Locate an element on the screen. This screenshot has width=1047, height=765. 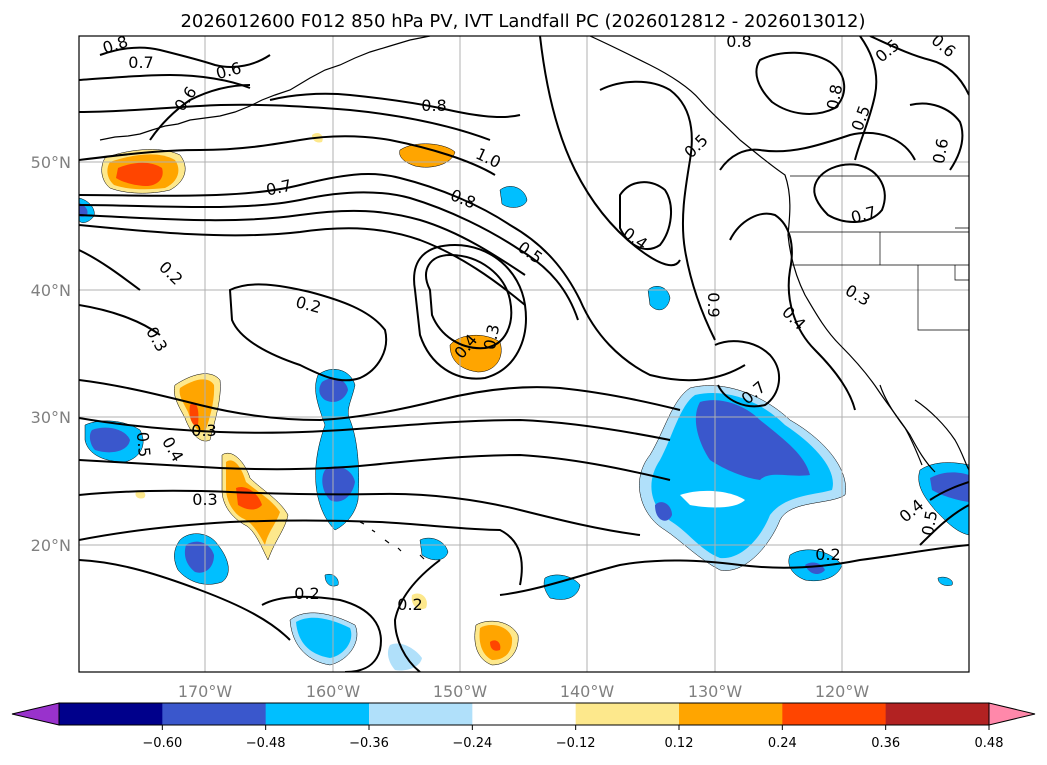
hawaii-islands is located at coordinates (392, 540).